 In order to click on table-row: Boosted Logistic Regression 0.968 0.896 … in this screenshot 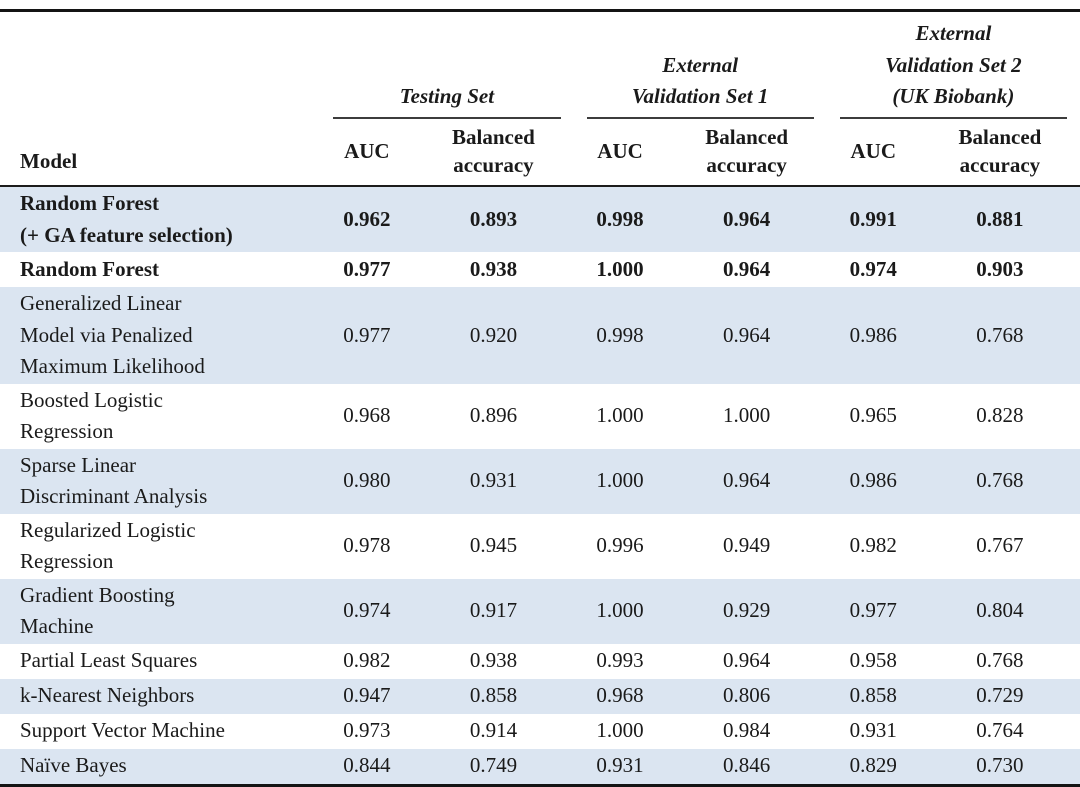, I will do `click(540, 416)`.